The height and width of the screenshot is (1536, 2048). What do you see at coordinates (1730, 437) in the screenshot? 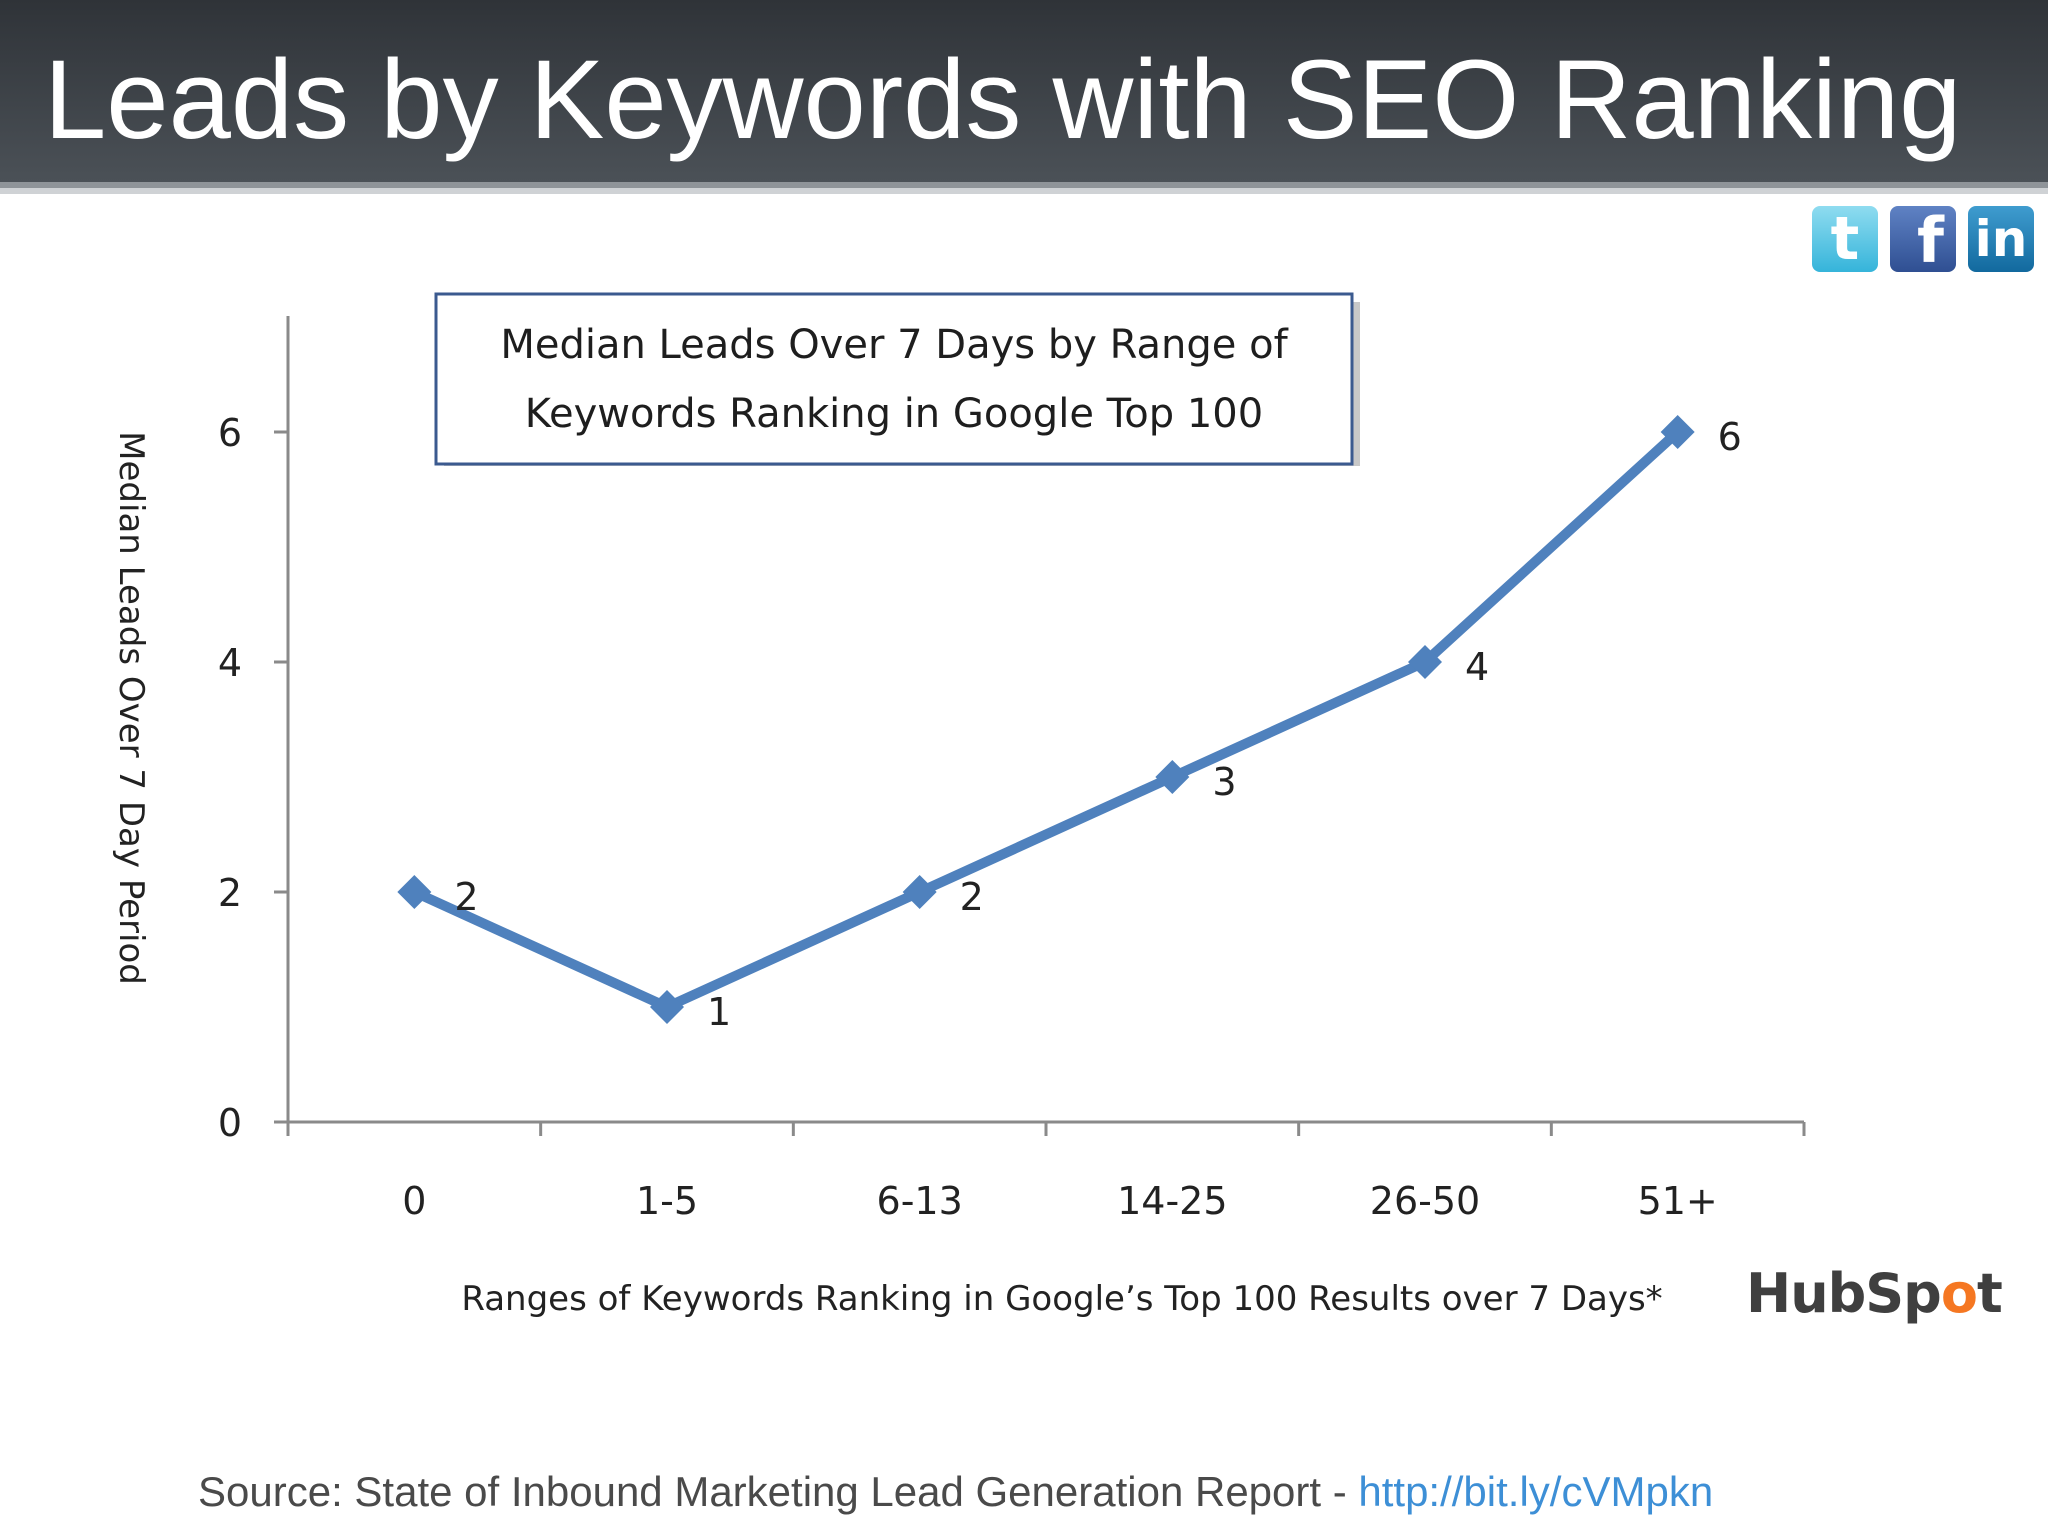
I see `data-label: 6` at bounding box center [1730, 437].